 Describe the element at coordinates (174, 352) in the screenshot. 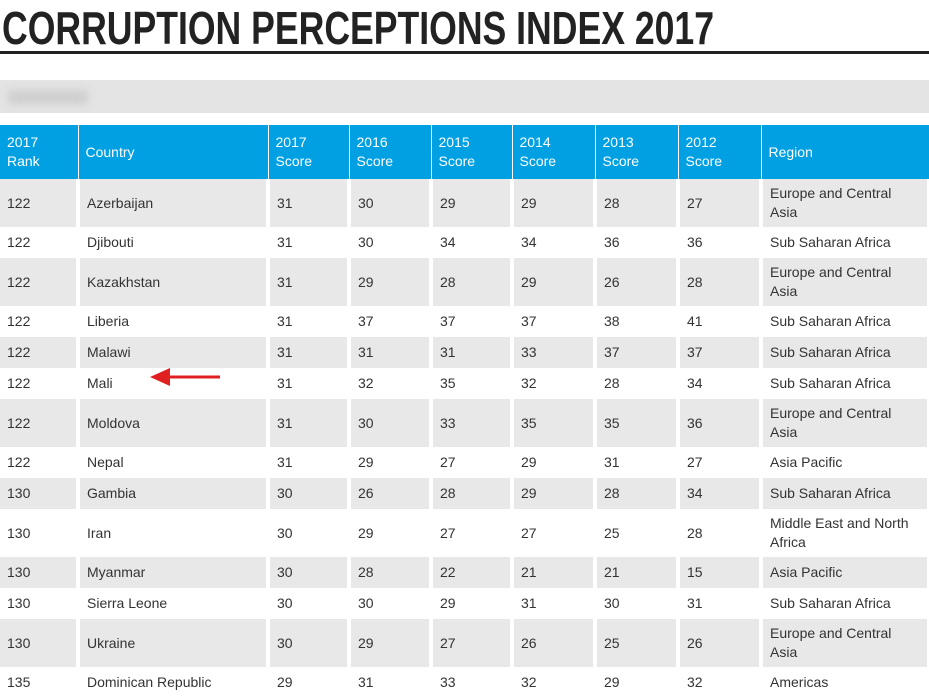

I see `table-cell: Malawi` at that location.